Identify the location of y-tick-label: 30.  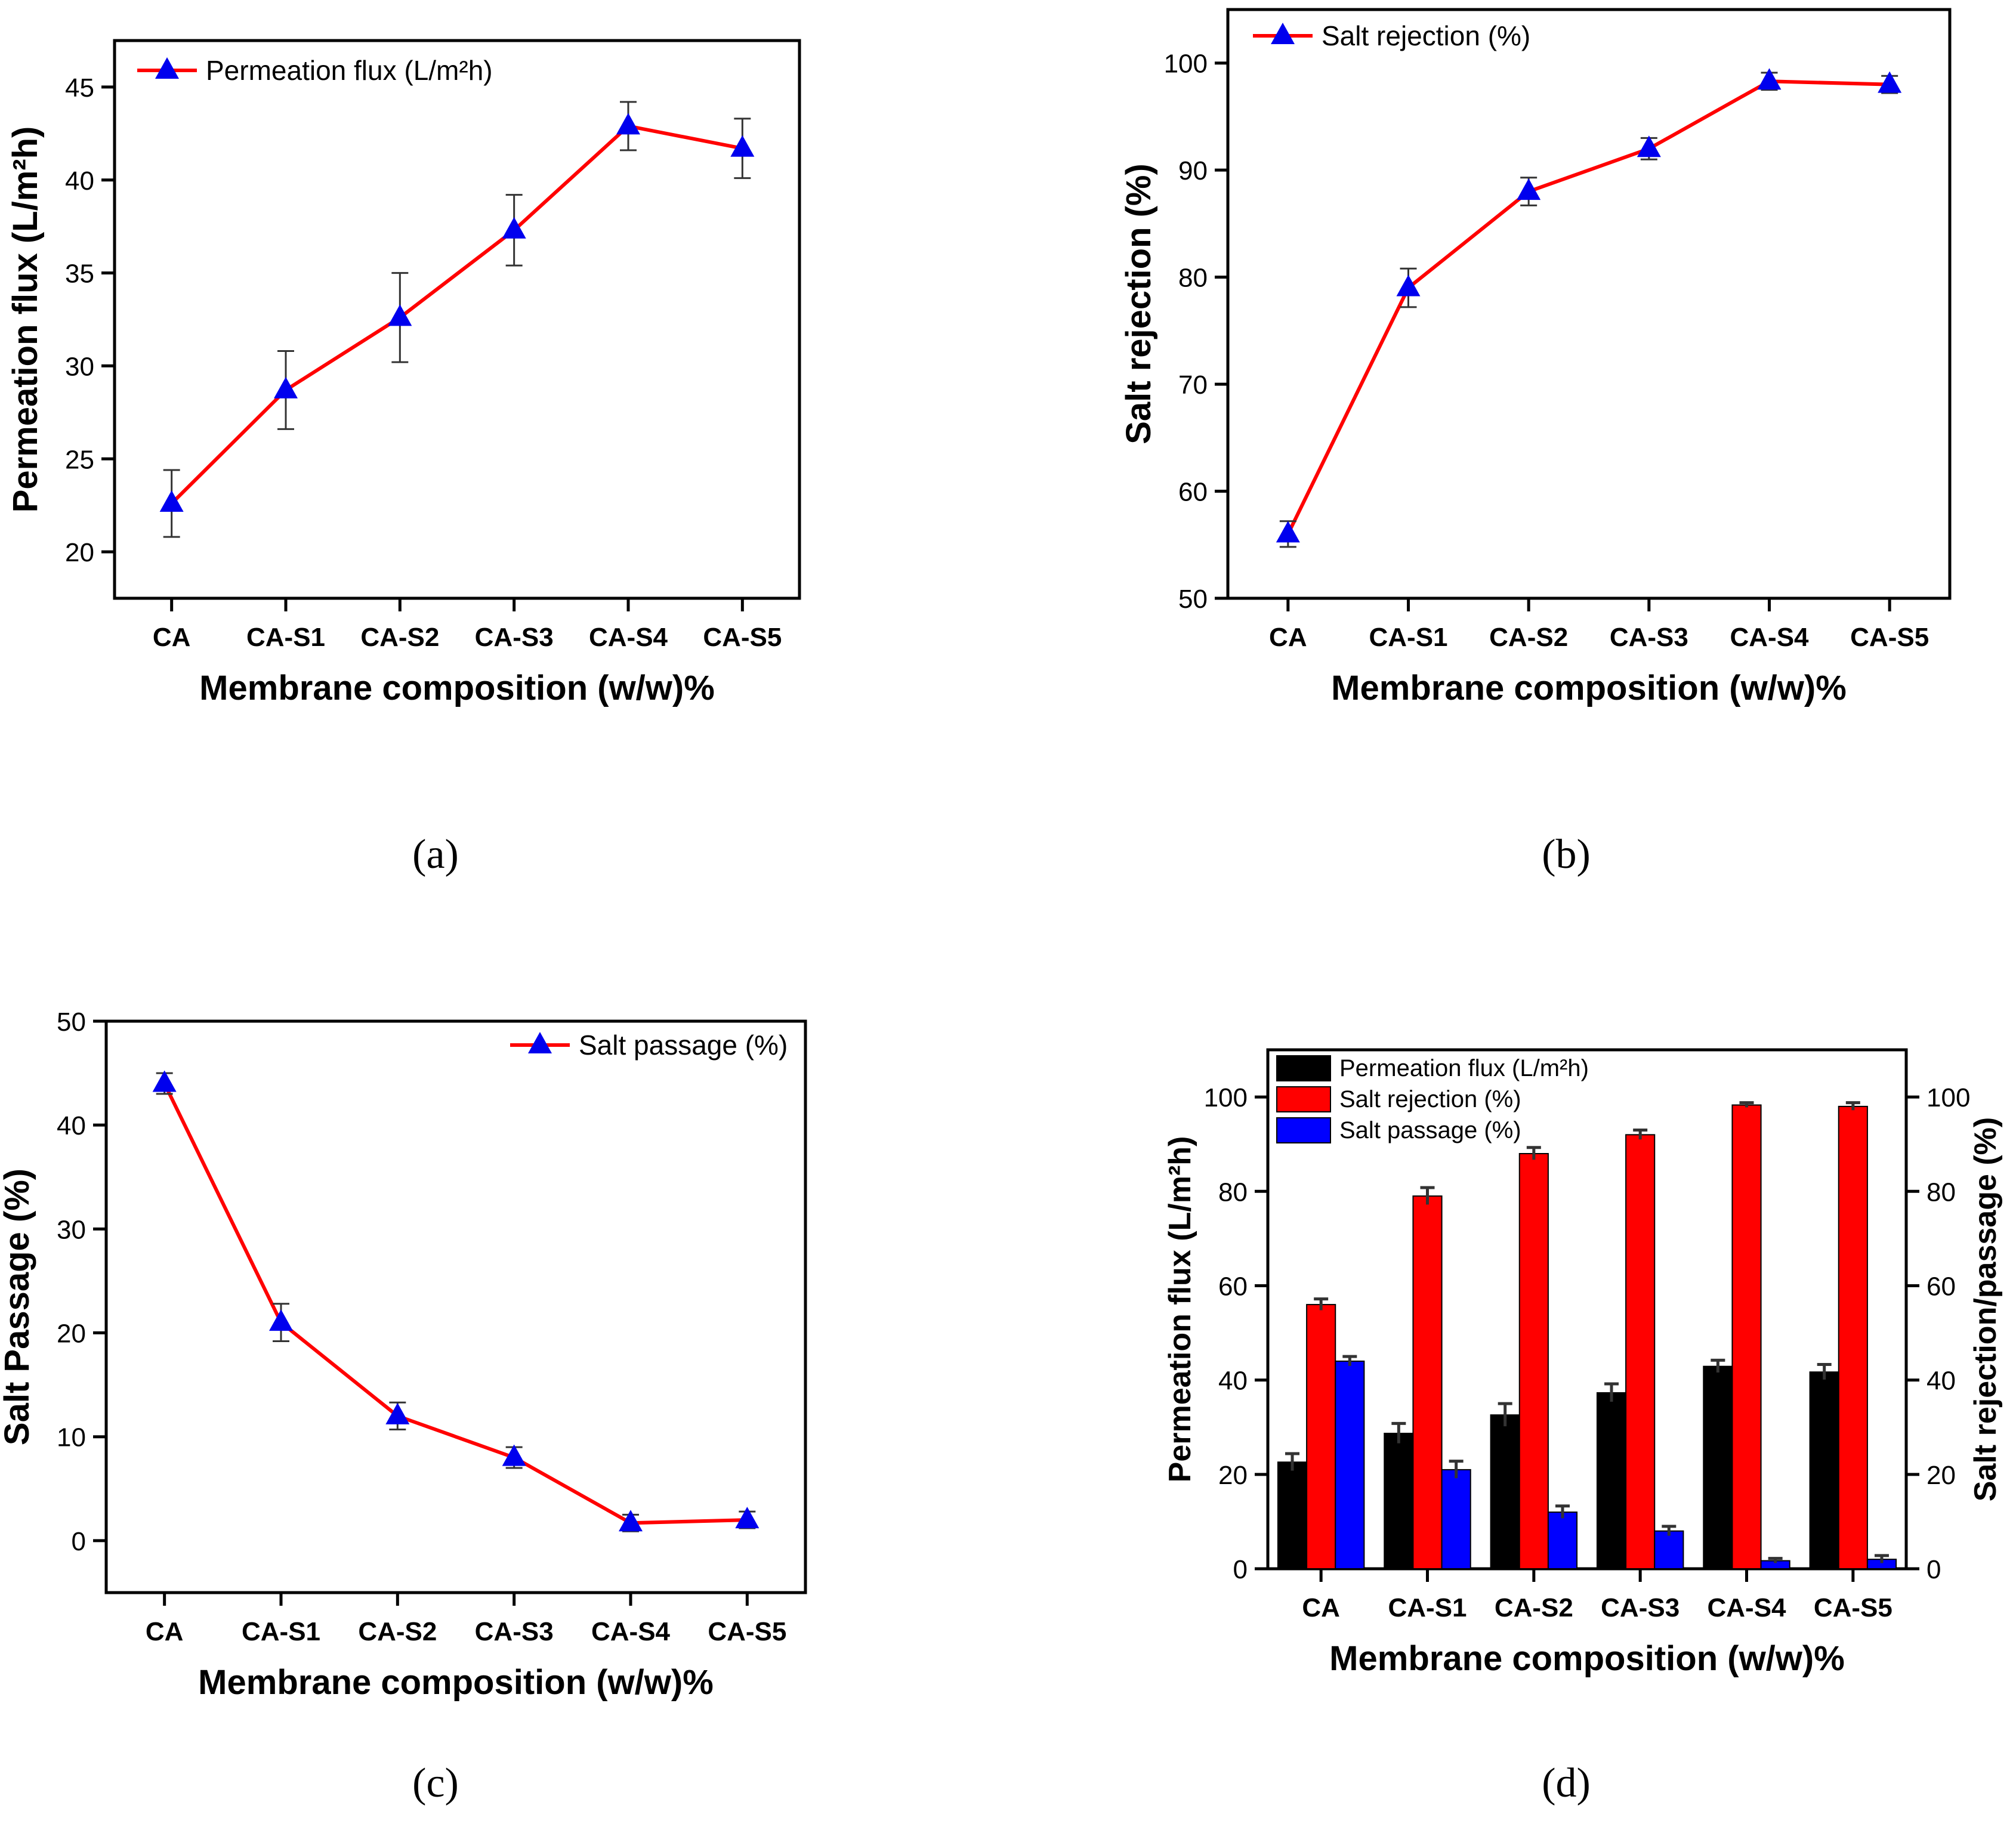
(71, 1230).